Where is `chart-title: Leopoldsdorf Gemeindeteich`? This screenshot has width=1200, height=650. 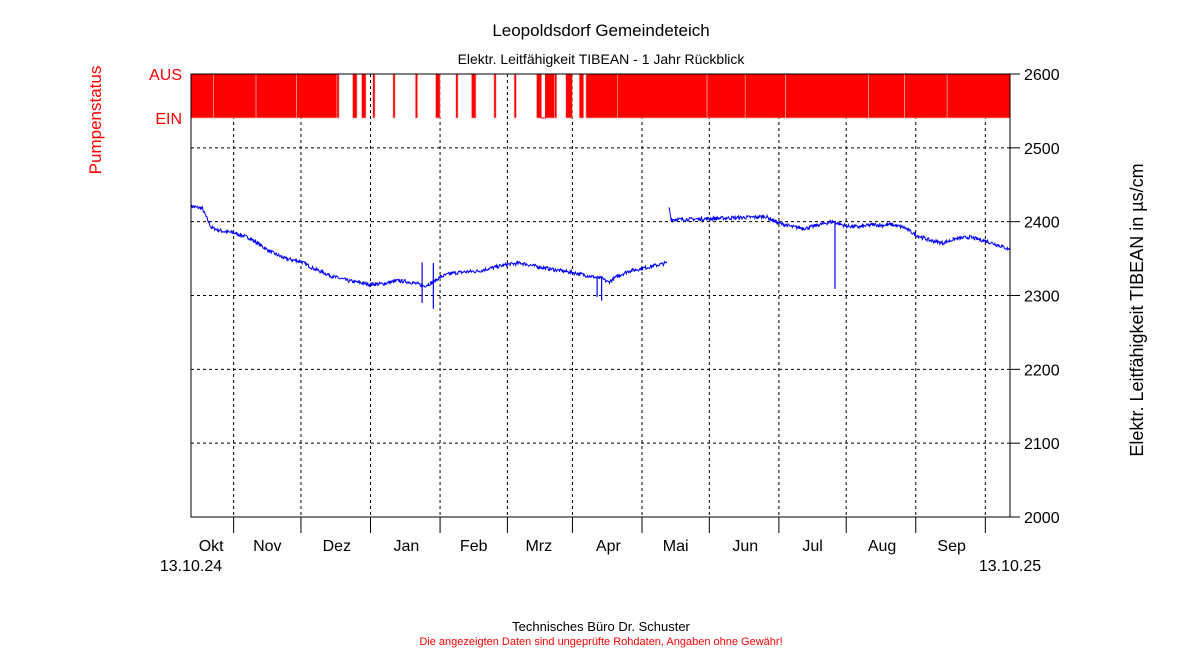 chart-title: Leopoldsdorf Gemeindeteich is located at coordinates (600, 30).